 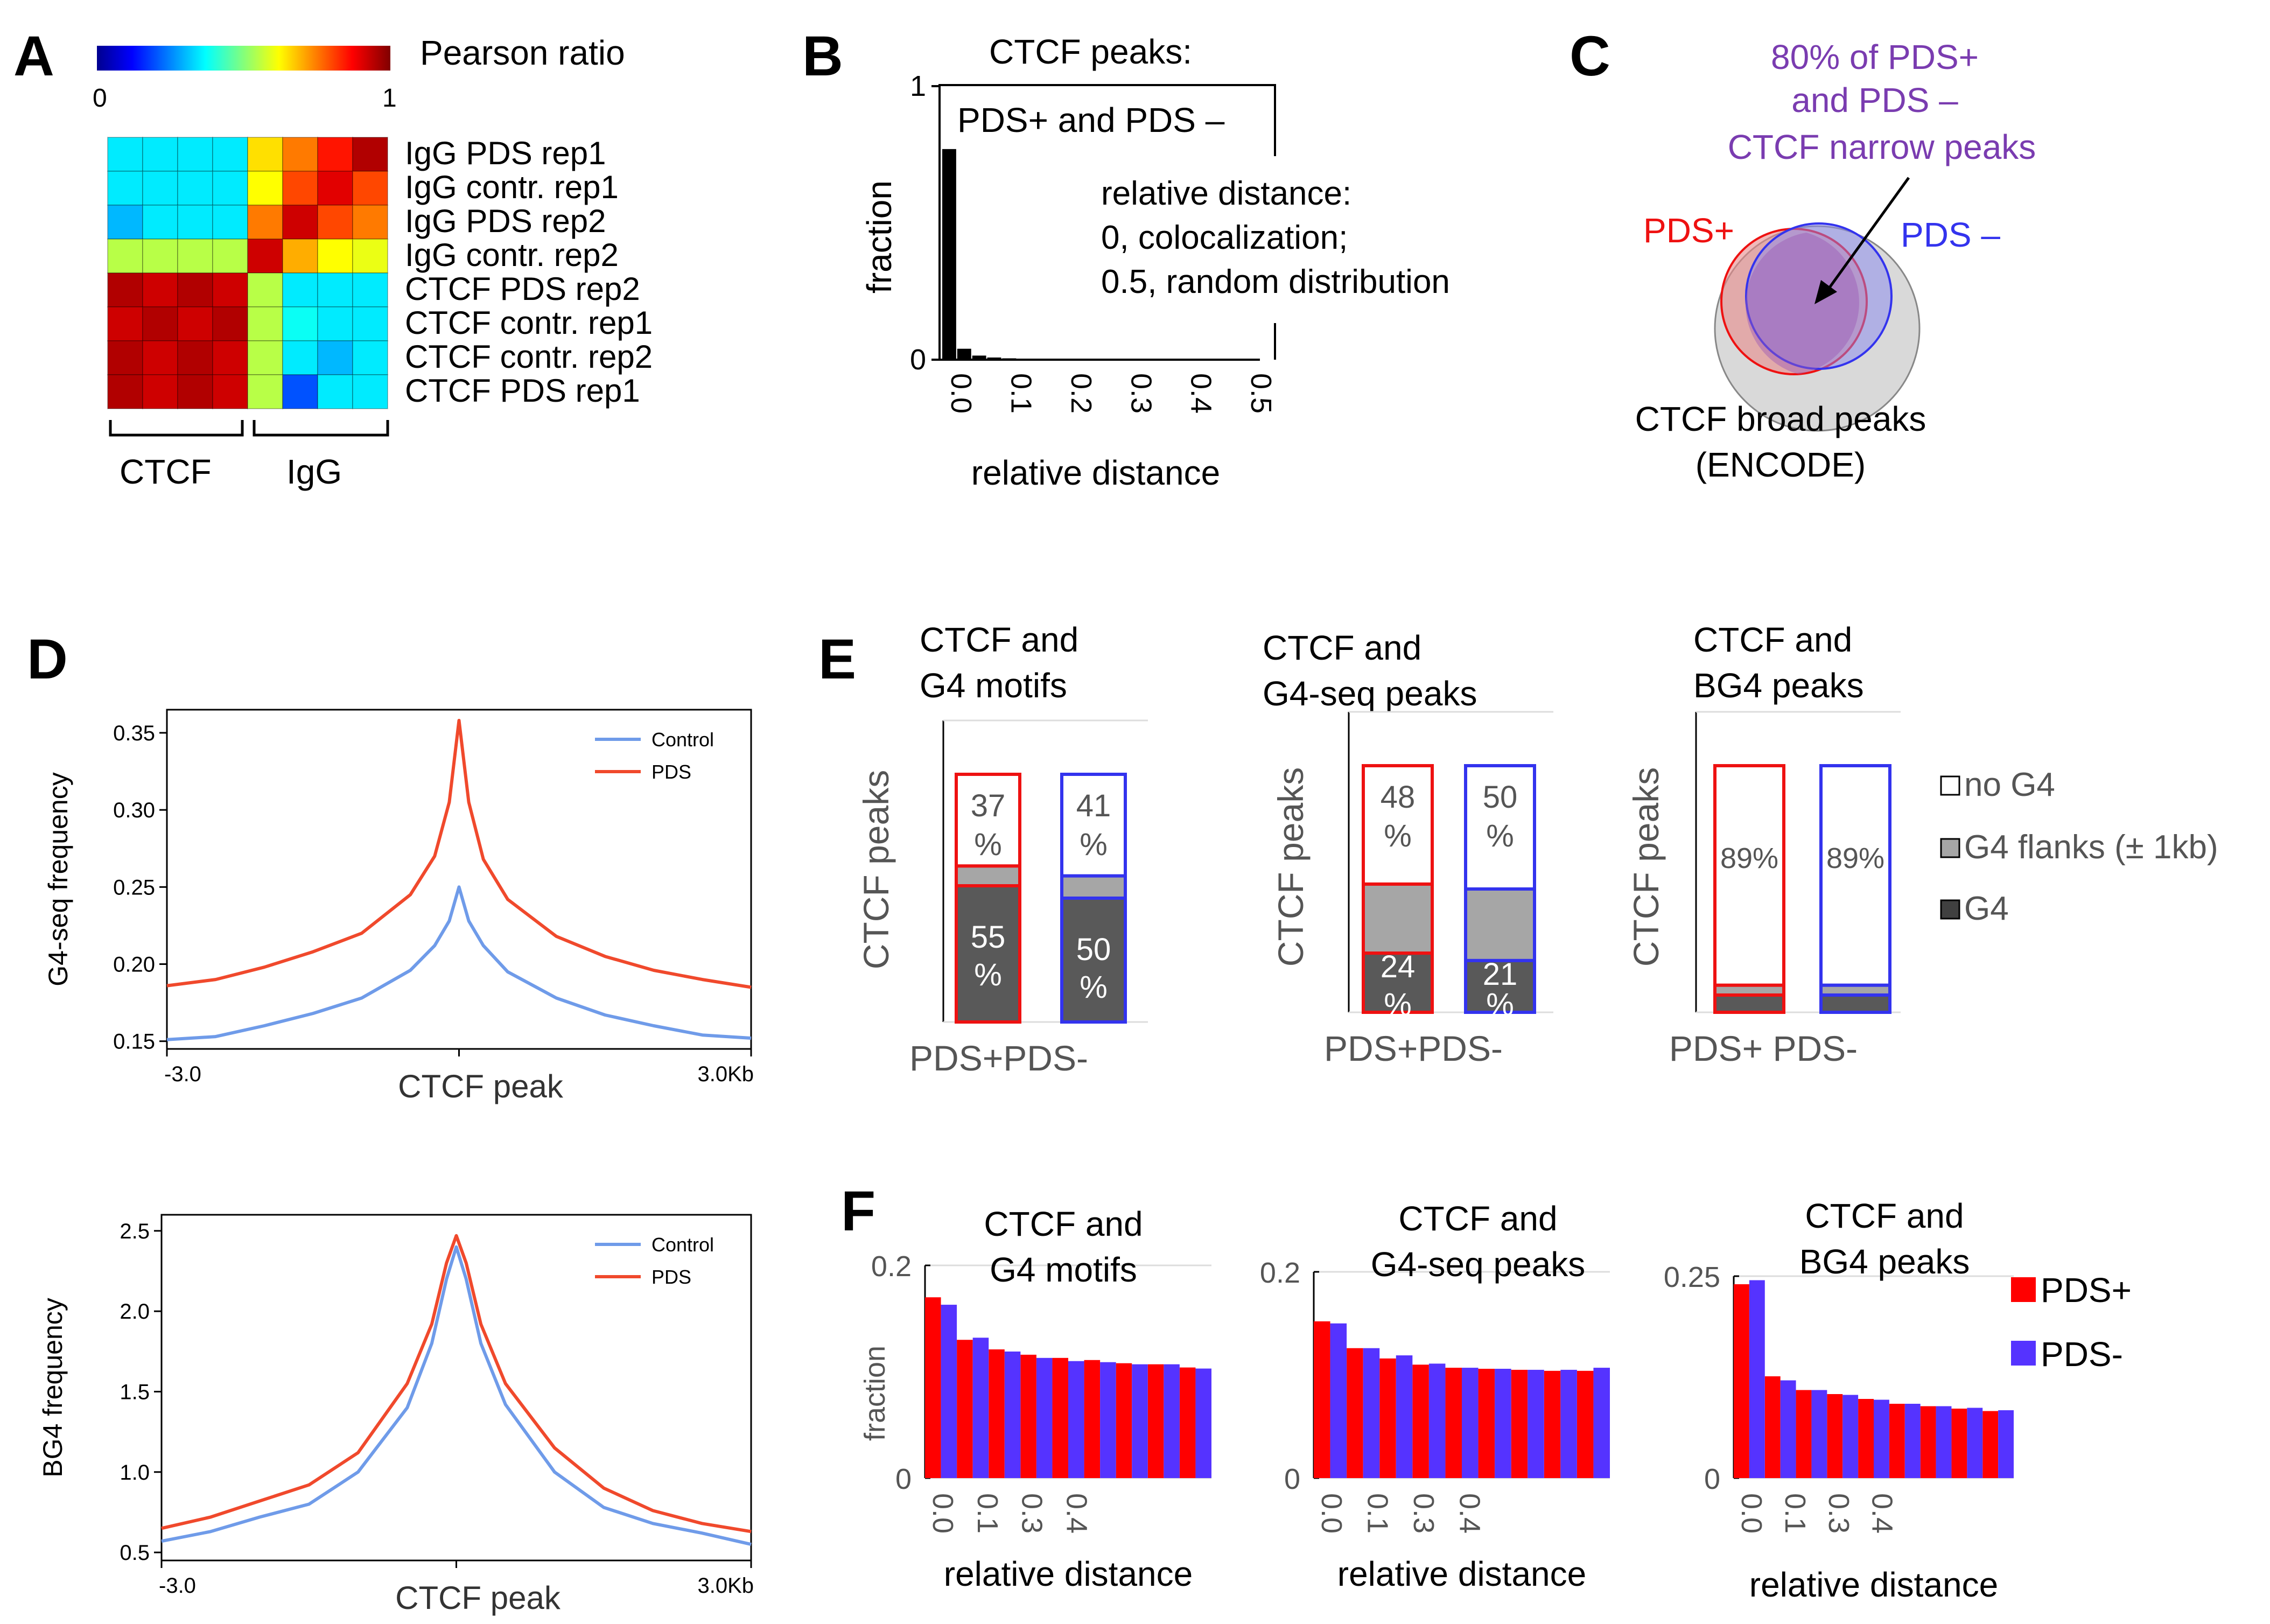 I want to click on f-title-line: CTCF and, so click(x=1884, y=1215).